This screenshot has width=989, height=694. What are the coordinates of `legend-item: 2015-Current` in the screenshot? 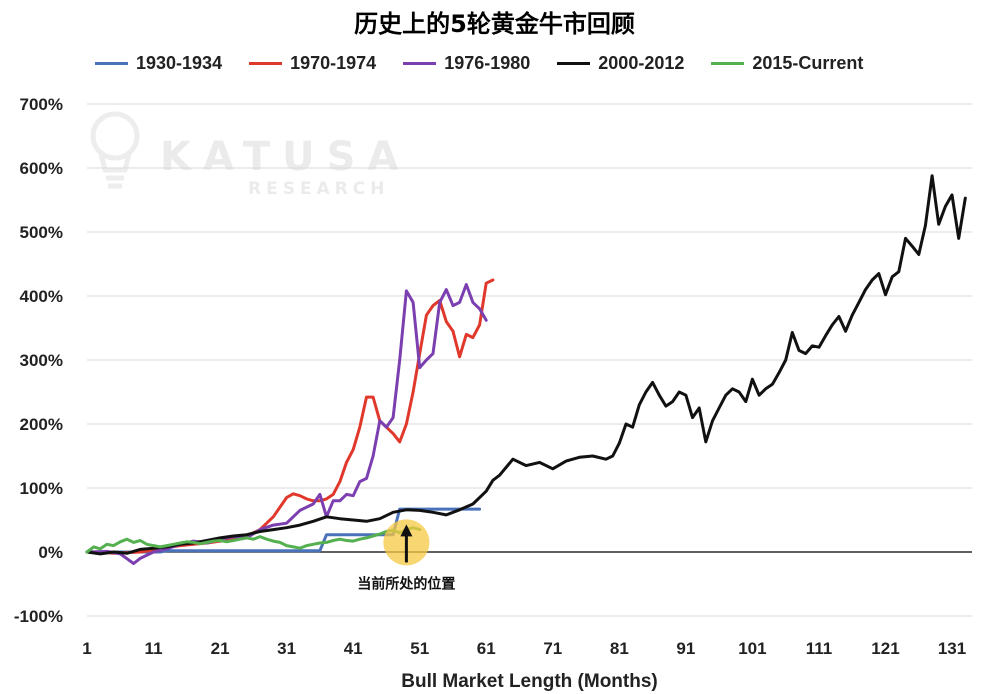 It's located at (787, 63).